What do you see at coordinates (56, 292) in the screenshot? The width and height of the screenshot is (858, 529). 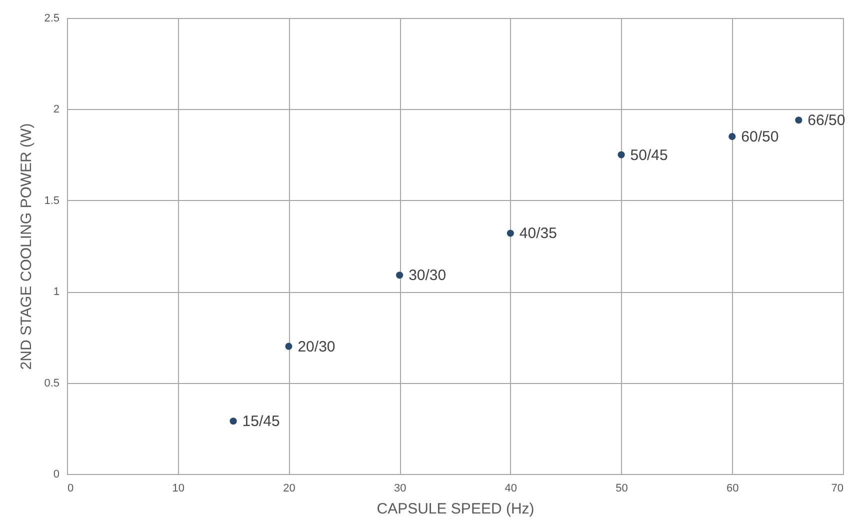 I see `y-tick-label: 1` at bounding box center [56, 292].